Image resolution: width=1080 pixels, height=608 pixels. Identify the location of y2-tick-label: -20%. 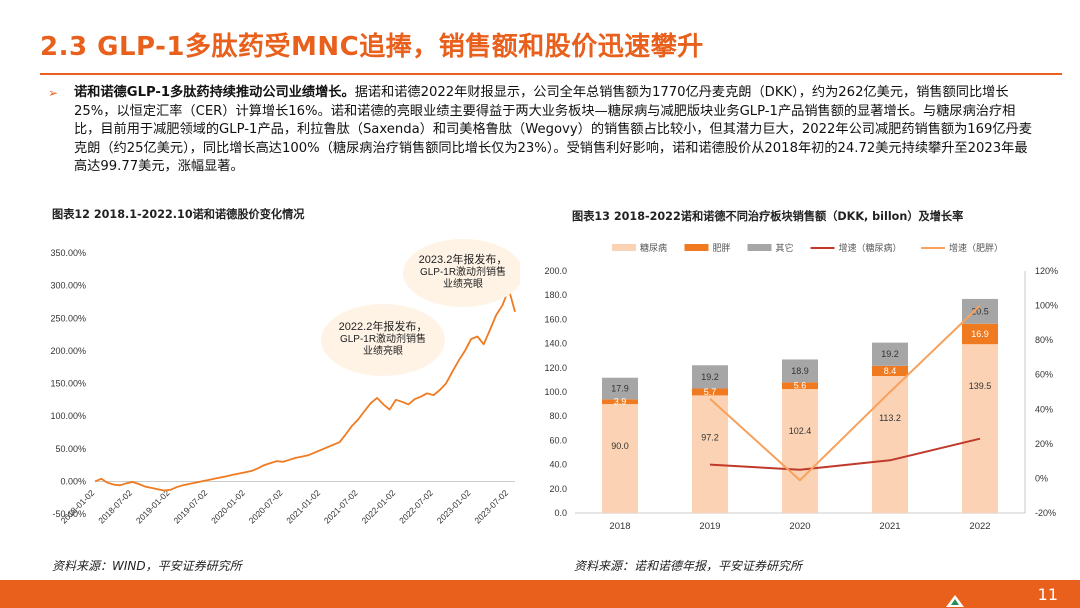
(1045, 513).